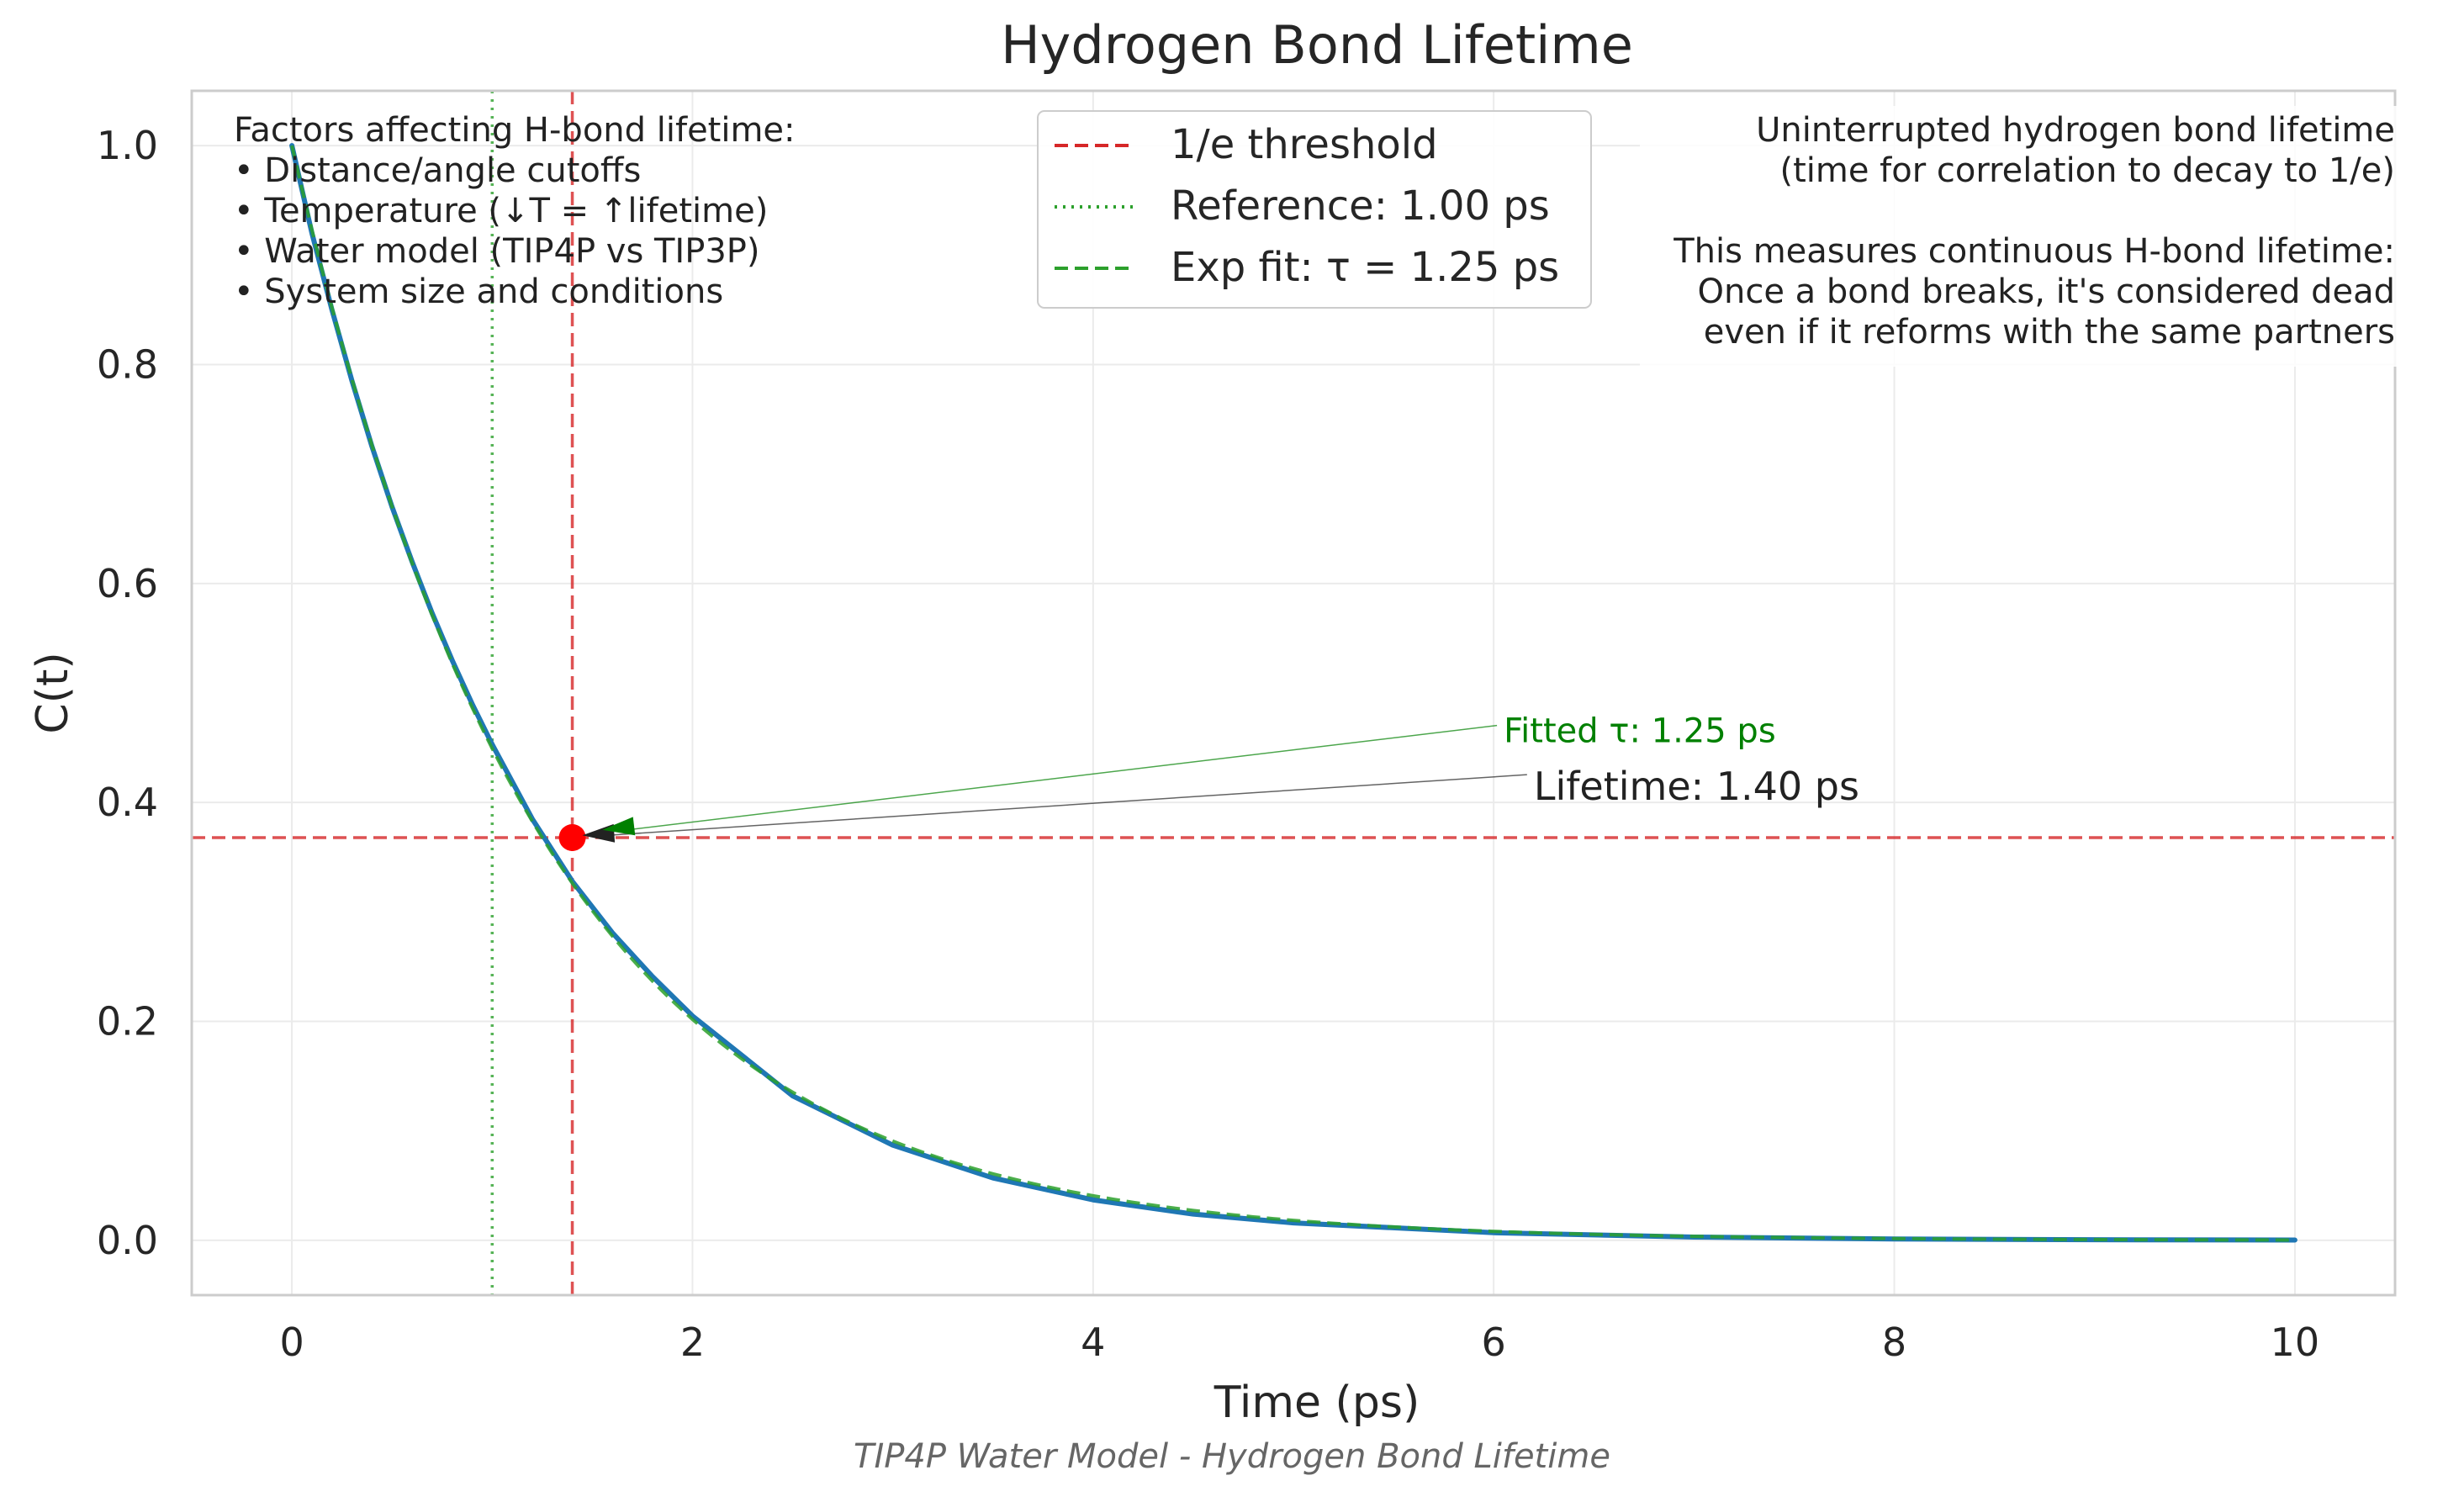 The width and height of the screenshot is (2464, 1502). I want to click on y-tick-label: 0.8, so click(127, 364).